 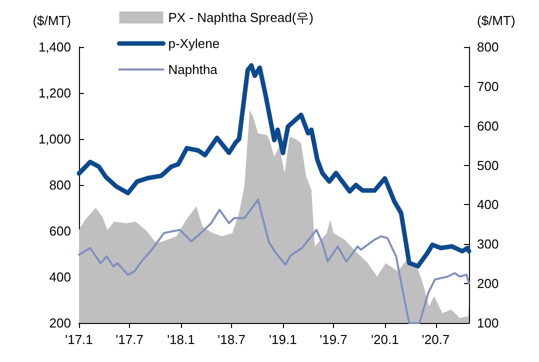 What do you see at coordinates (283, 339) in the screenshot?
I see `x-tick-label: '19.1` at bounding box center [283, 339].